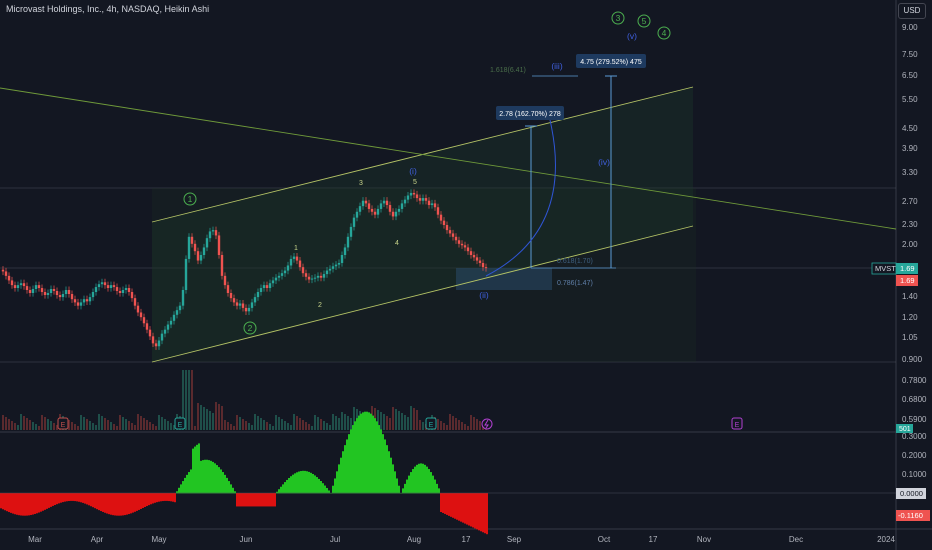 The width and height of the screenshot is (932, 550). What do you see at coordinates (664, 33) in the screenshot?
I see `wave-4-circle-ring` at bounding box center [664, 33].